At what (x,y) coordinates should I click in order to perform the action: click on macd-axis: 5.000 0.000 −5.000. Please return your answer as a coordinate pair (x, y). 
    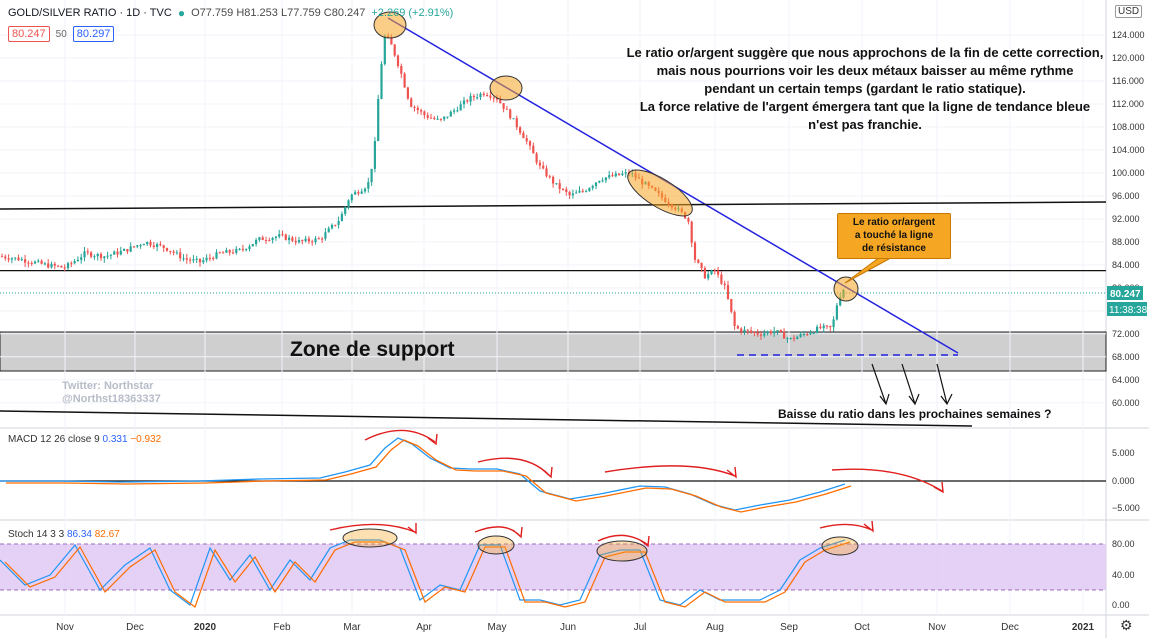
    Looking at the image, I should click on (1126, 480).